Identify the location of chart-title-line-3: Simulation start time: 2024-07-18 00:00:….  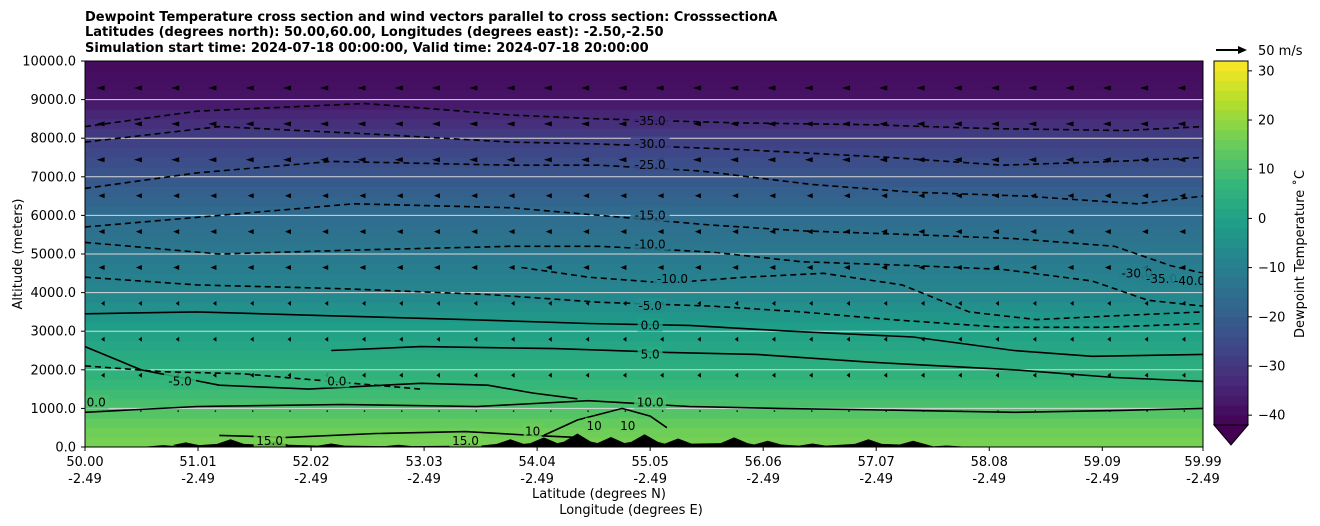
(367, 48).